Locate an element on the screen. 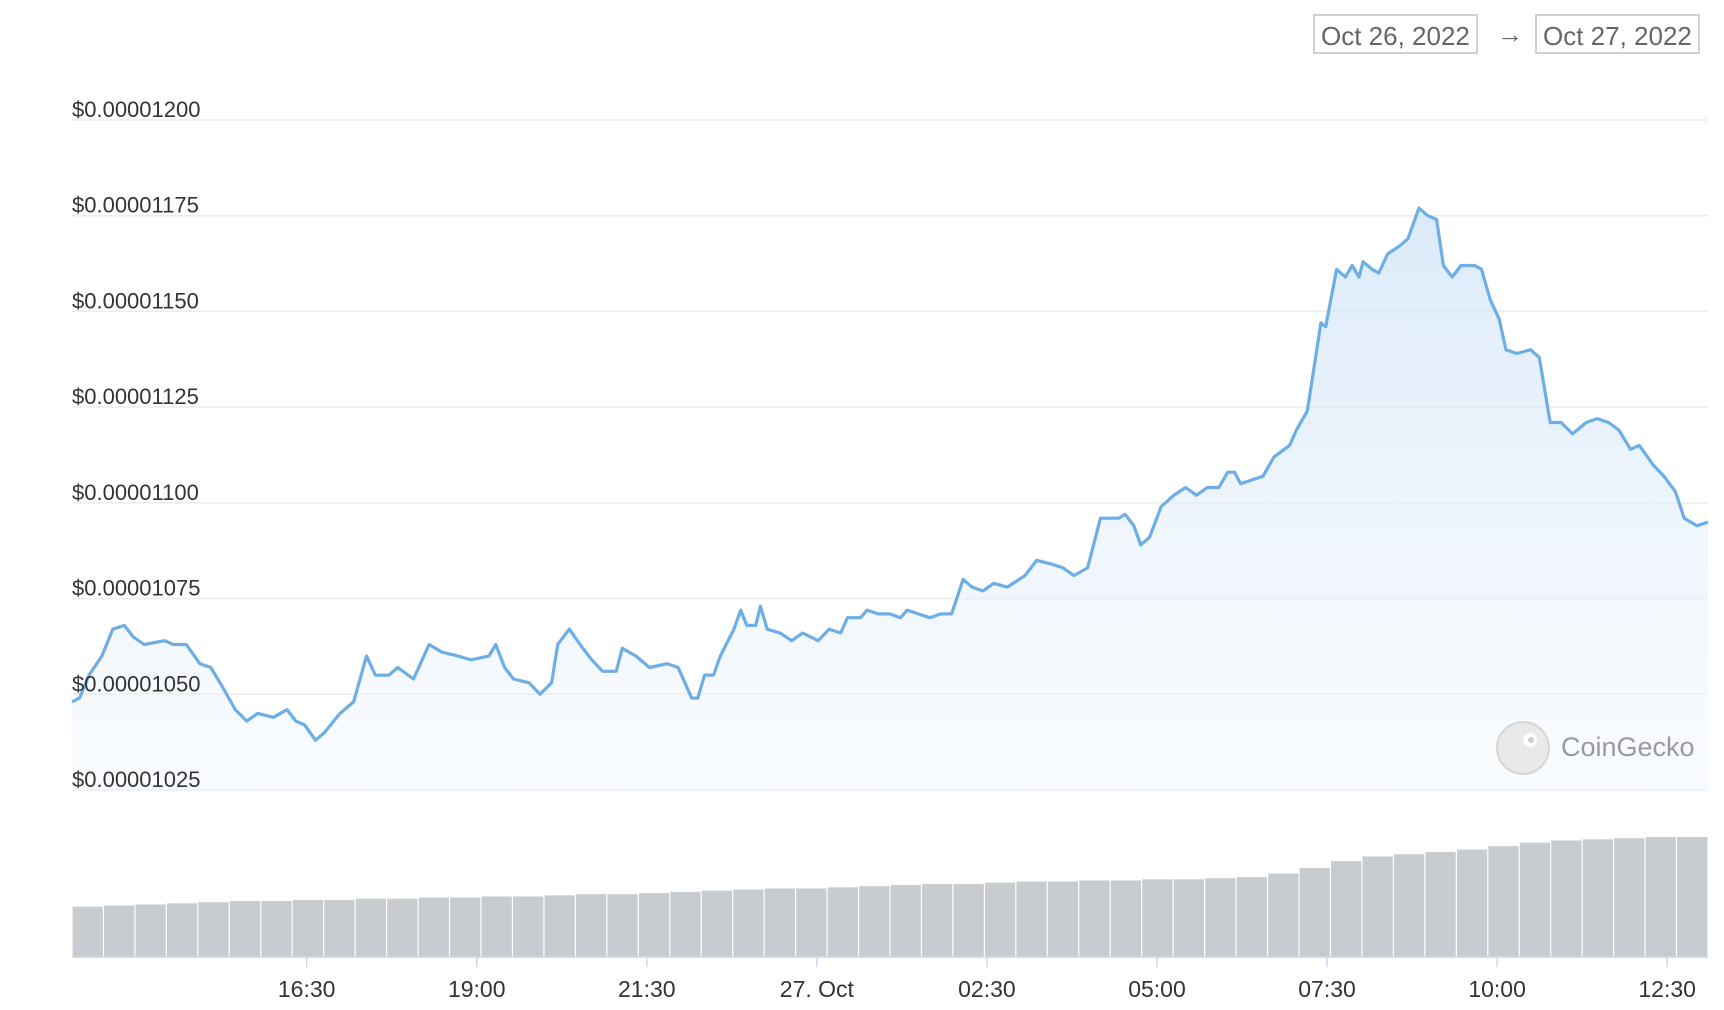 The image size is (1724, 1010). watermark: CoinGecko is located at coordinates (1628, 747).